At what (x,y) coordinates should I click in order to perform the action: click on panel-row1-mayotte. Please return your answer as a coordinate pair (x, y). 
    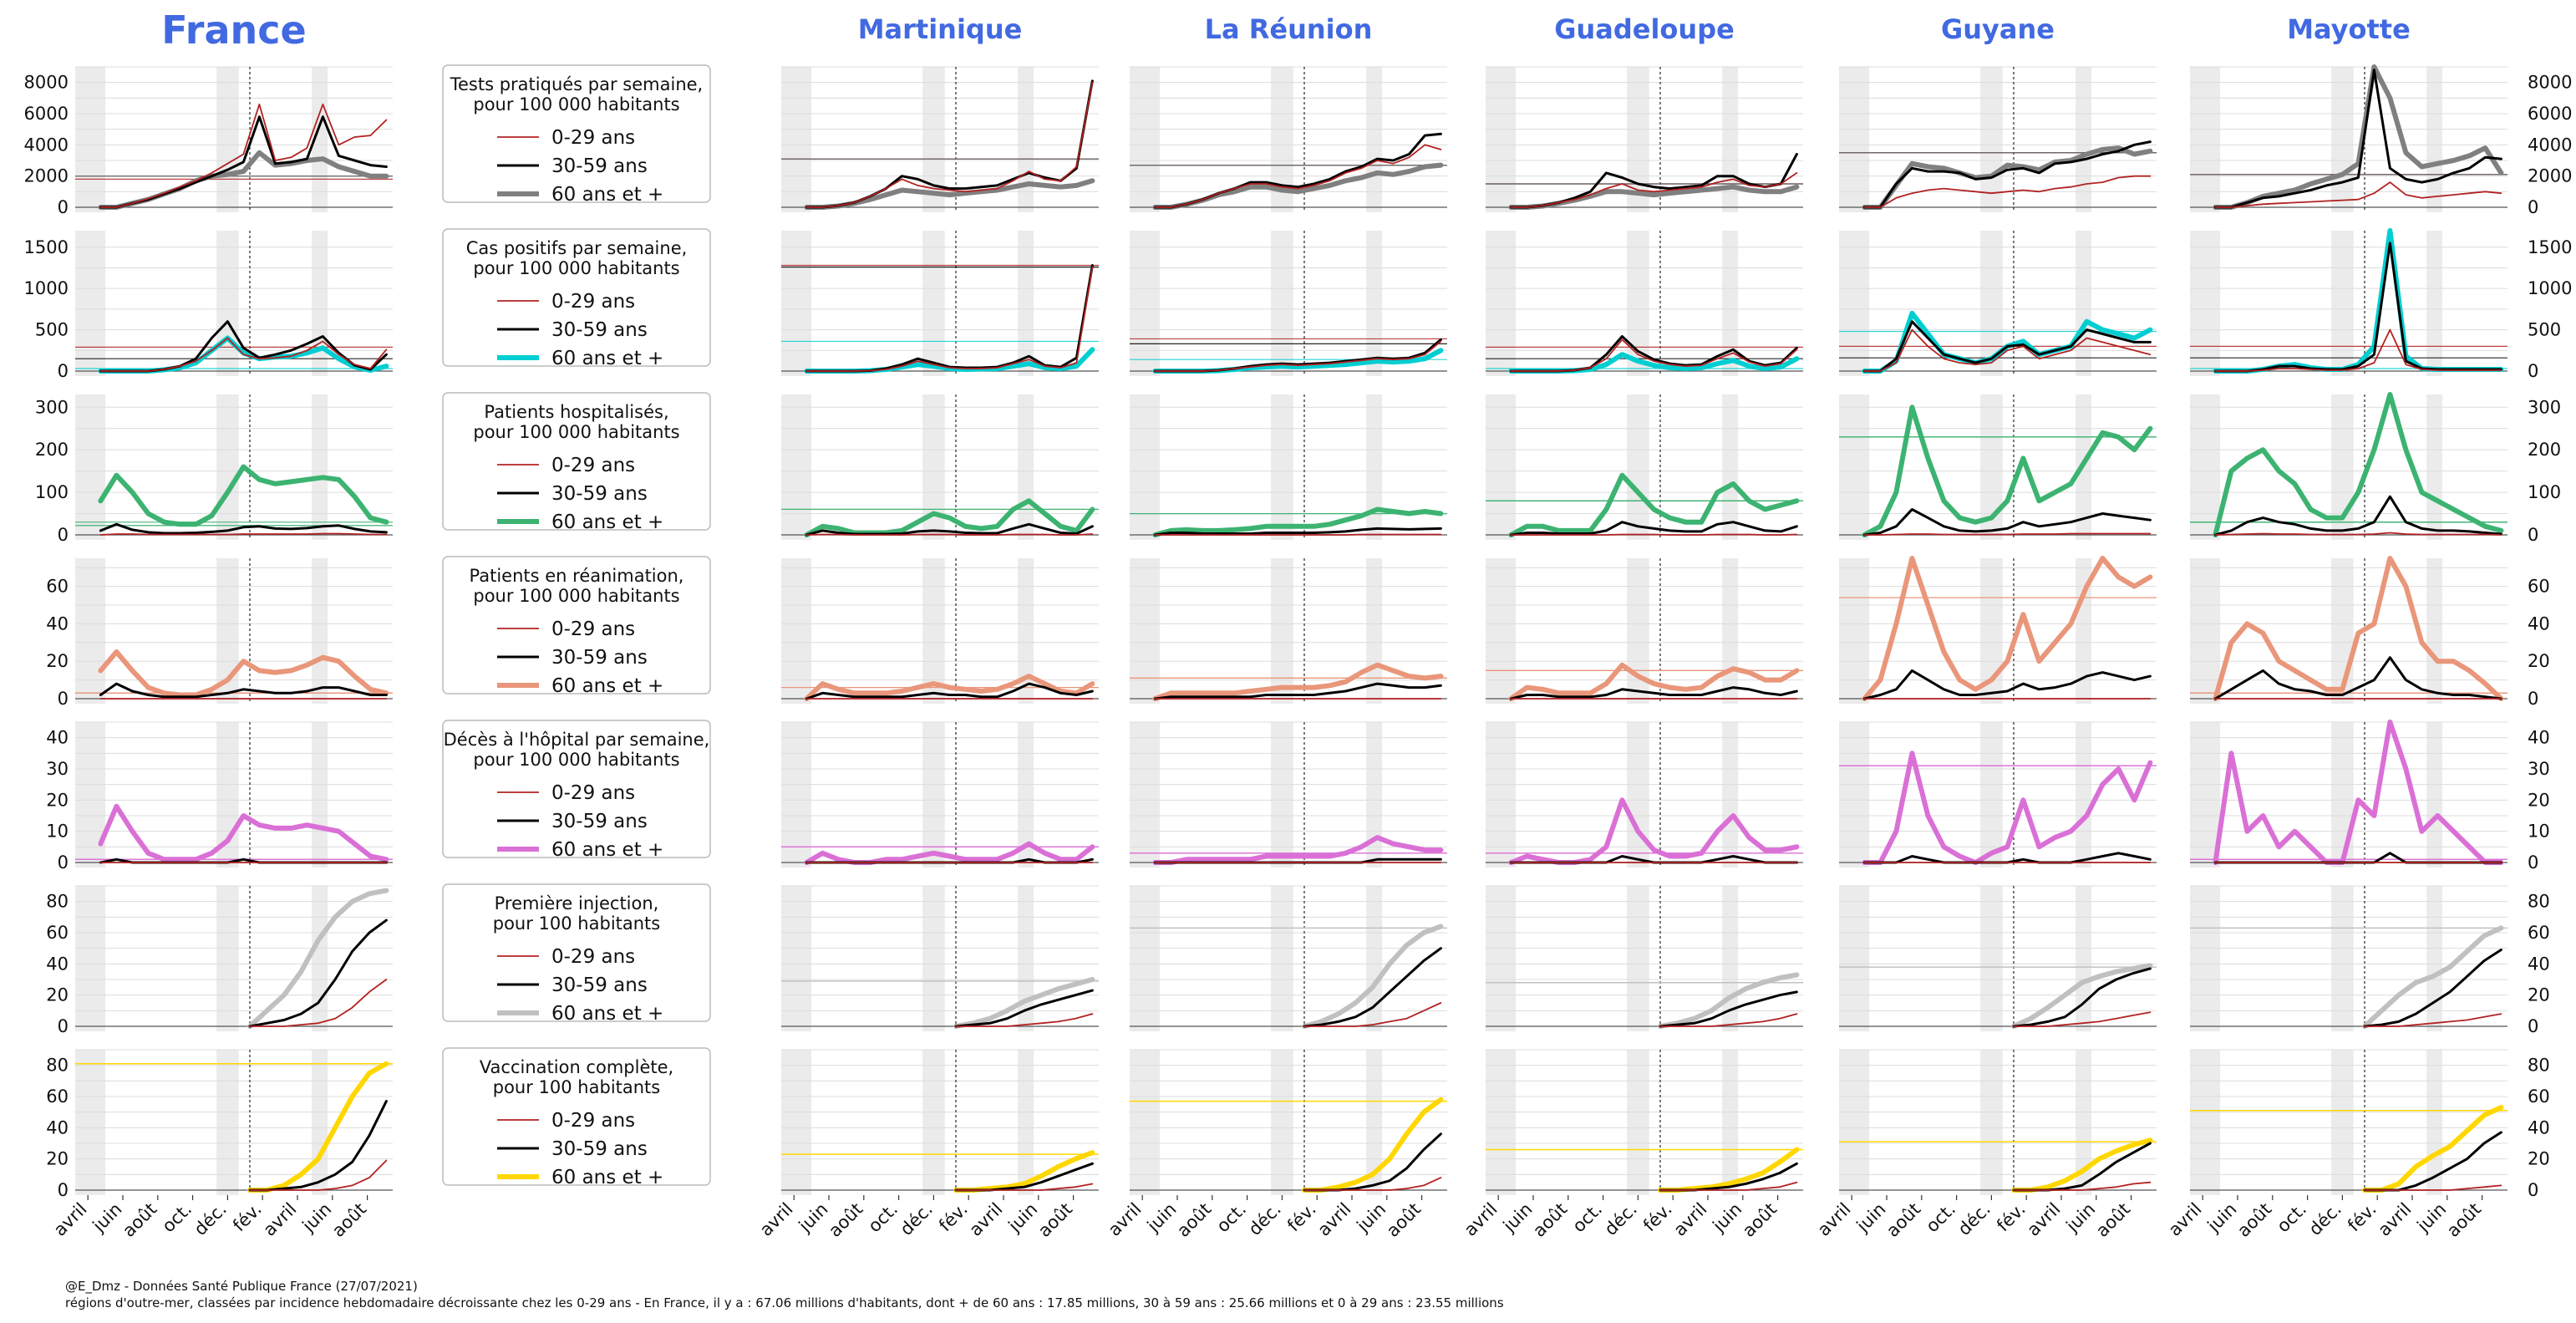
    Looking at the image, I should click on (2348, 138).